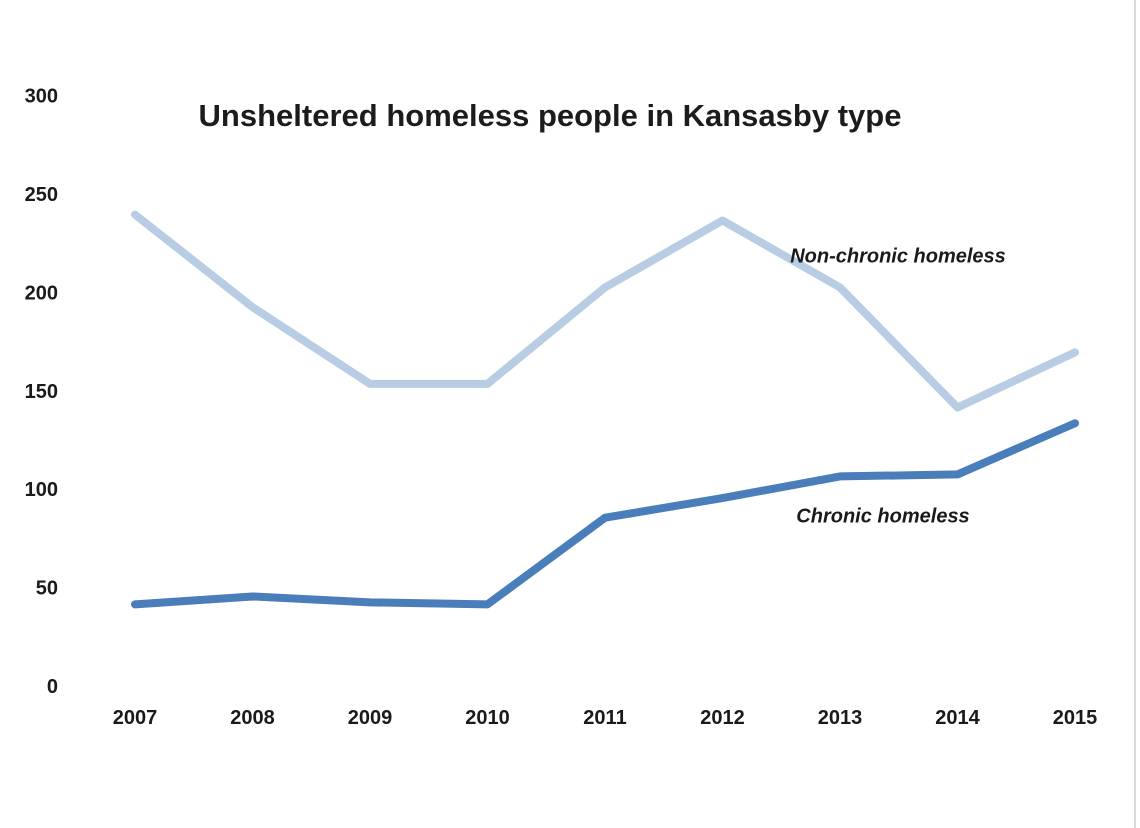  I want to click on y-axis-tick-300: 300, so click(41, 97).